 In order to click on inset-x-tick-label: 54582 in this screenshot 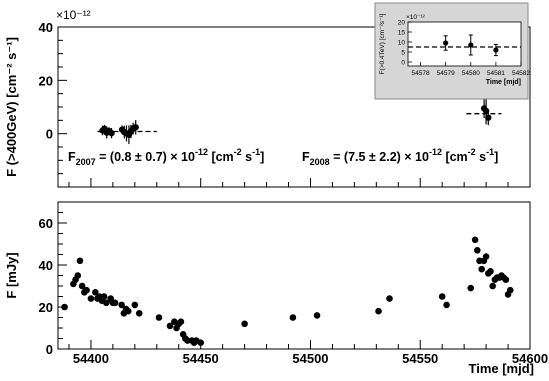, I will do `click(521, 73)`.